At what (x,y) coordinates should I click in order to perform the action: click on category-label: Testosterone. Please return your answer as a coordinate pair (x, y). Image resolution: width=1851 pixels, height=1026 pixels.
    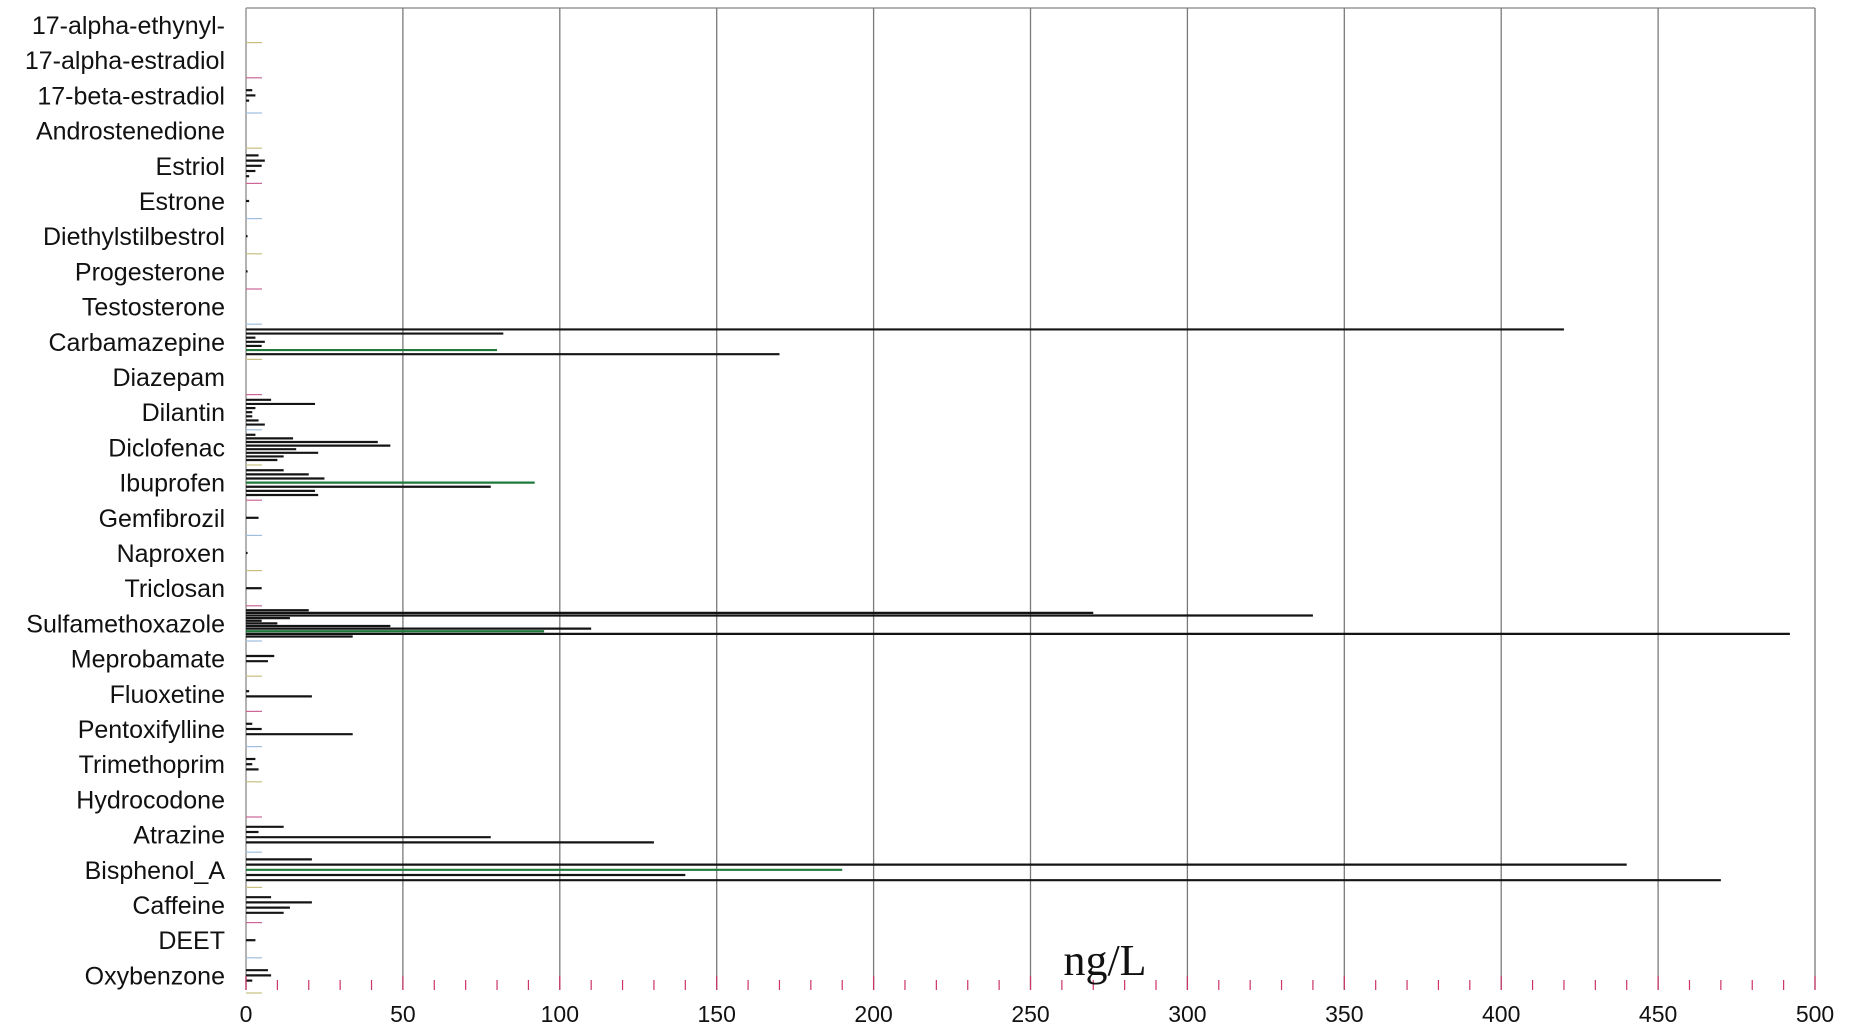
    Looking at the image, I should click on (153, 308).